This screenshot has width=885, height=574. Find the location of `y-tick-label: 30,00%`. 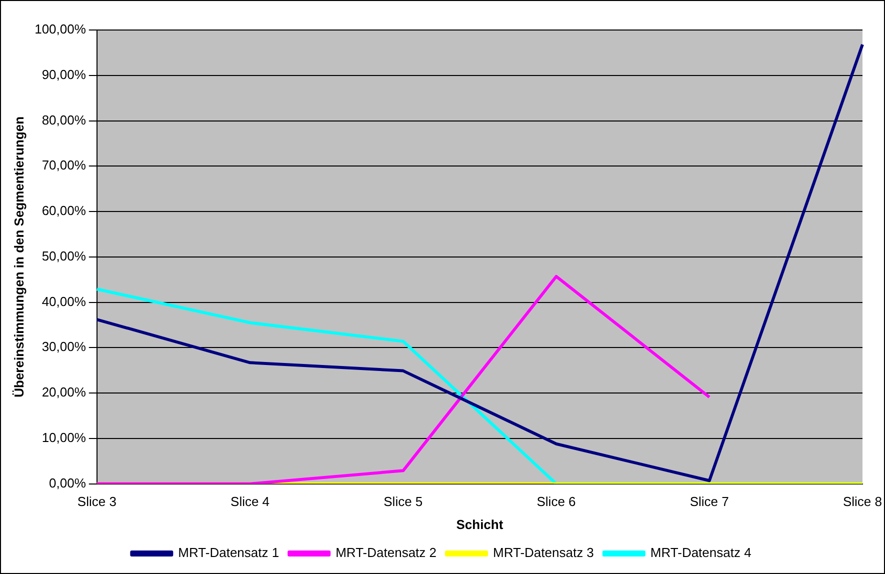

y-tick-label: 30,00% is located at coordinates (64, 346).